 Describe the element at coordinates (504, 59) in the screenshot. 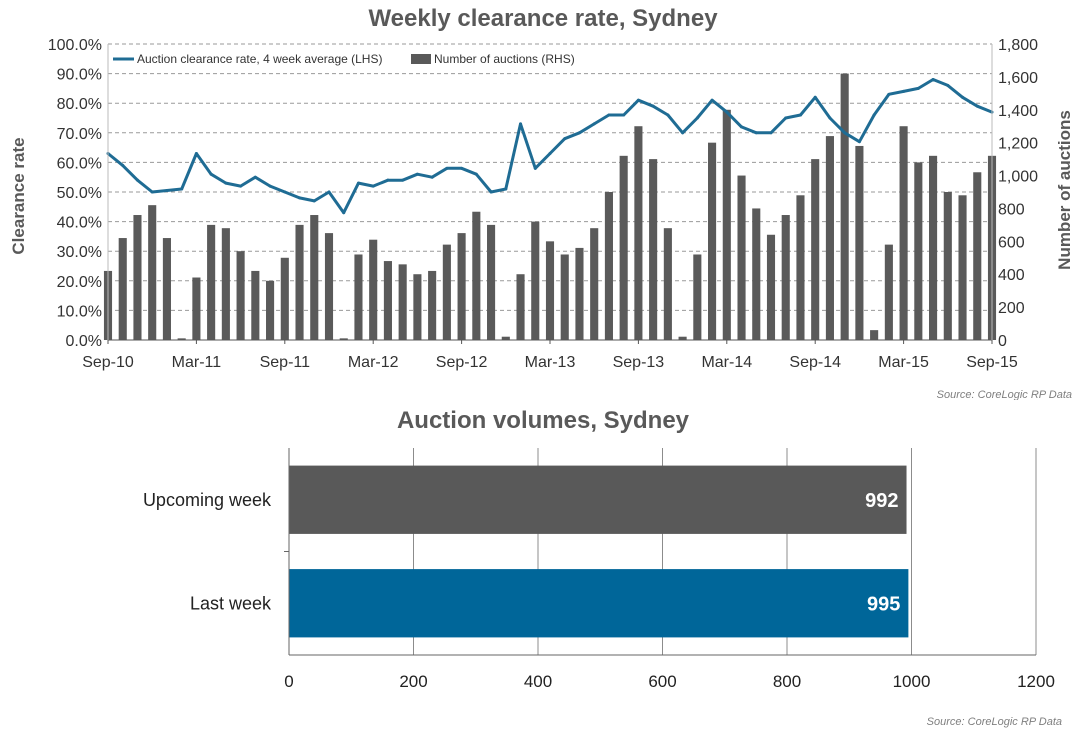

I see `legend-bar-label: Number of auctions (RHS)` at that location.